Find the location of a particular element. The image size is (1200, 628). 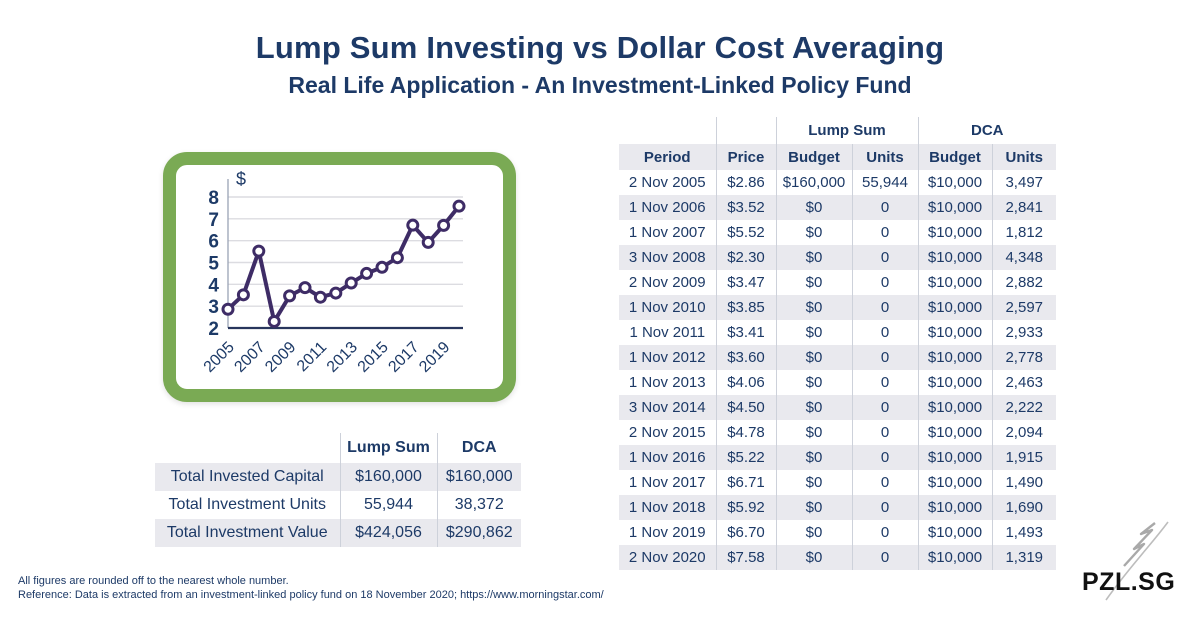

table-cell: 1 Nov 2012 is located at coordinates (667, 357).